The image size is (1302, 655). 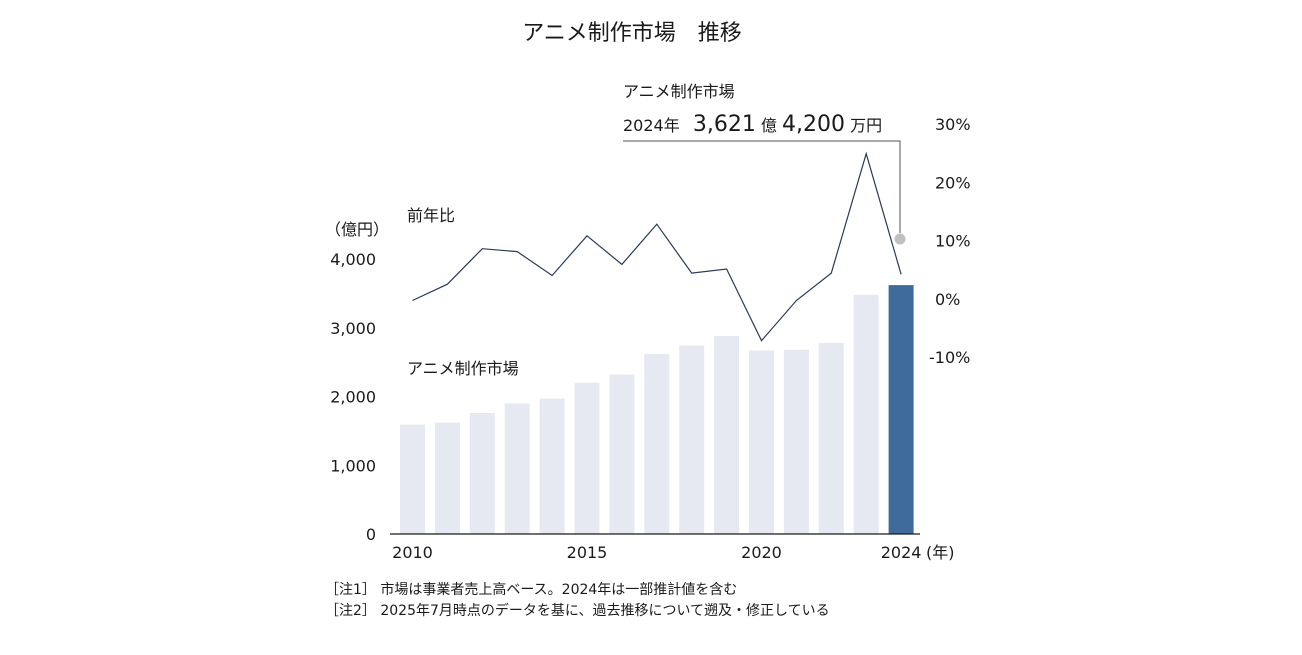 What do you see at coordinates (632, 33) in the screenshot?
I see `chart-title: アニメ制作市場 推移` at bounding box center [632, 33].